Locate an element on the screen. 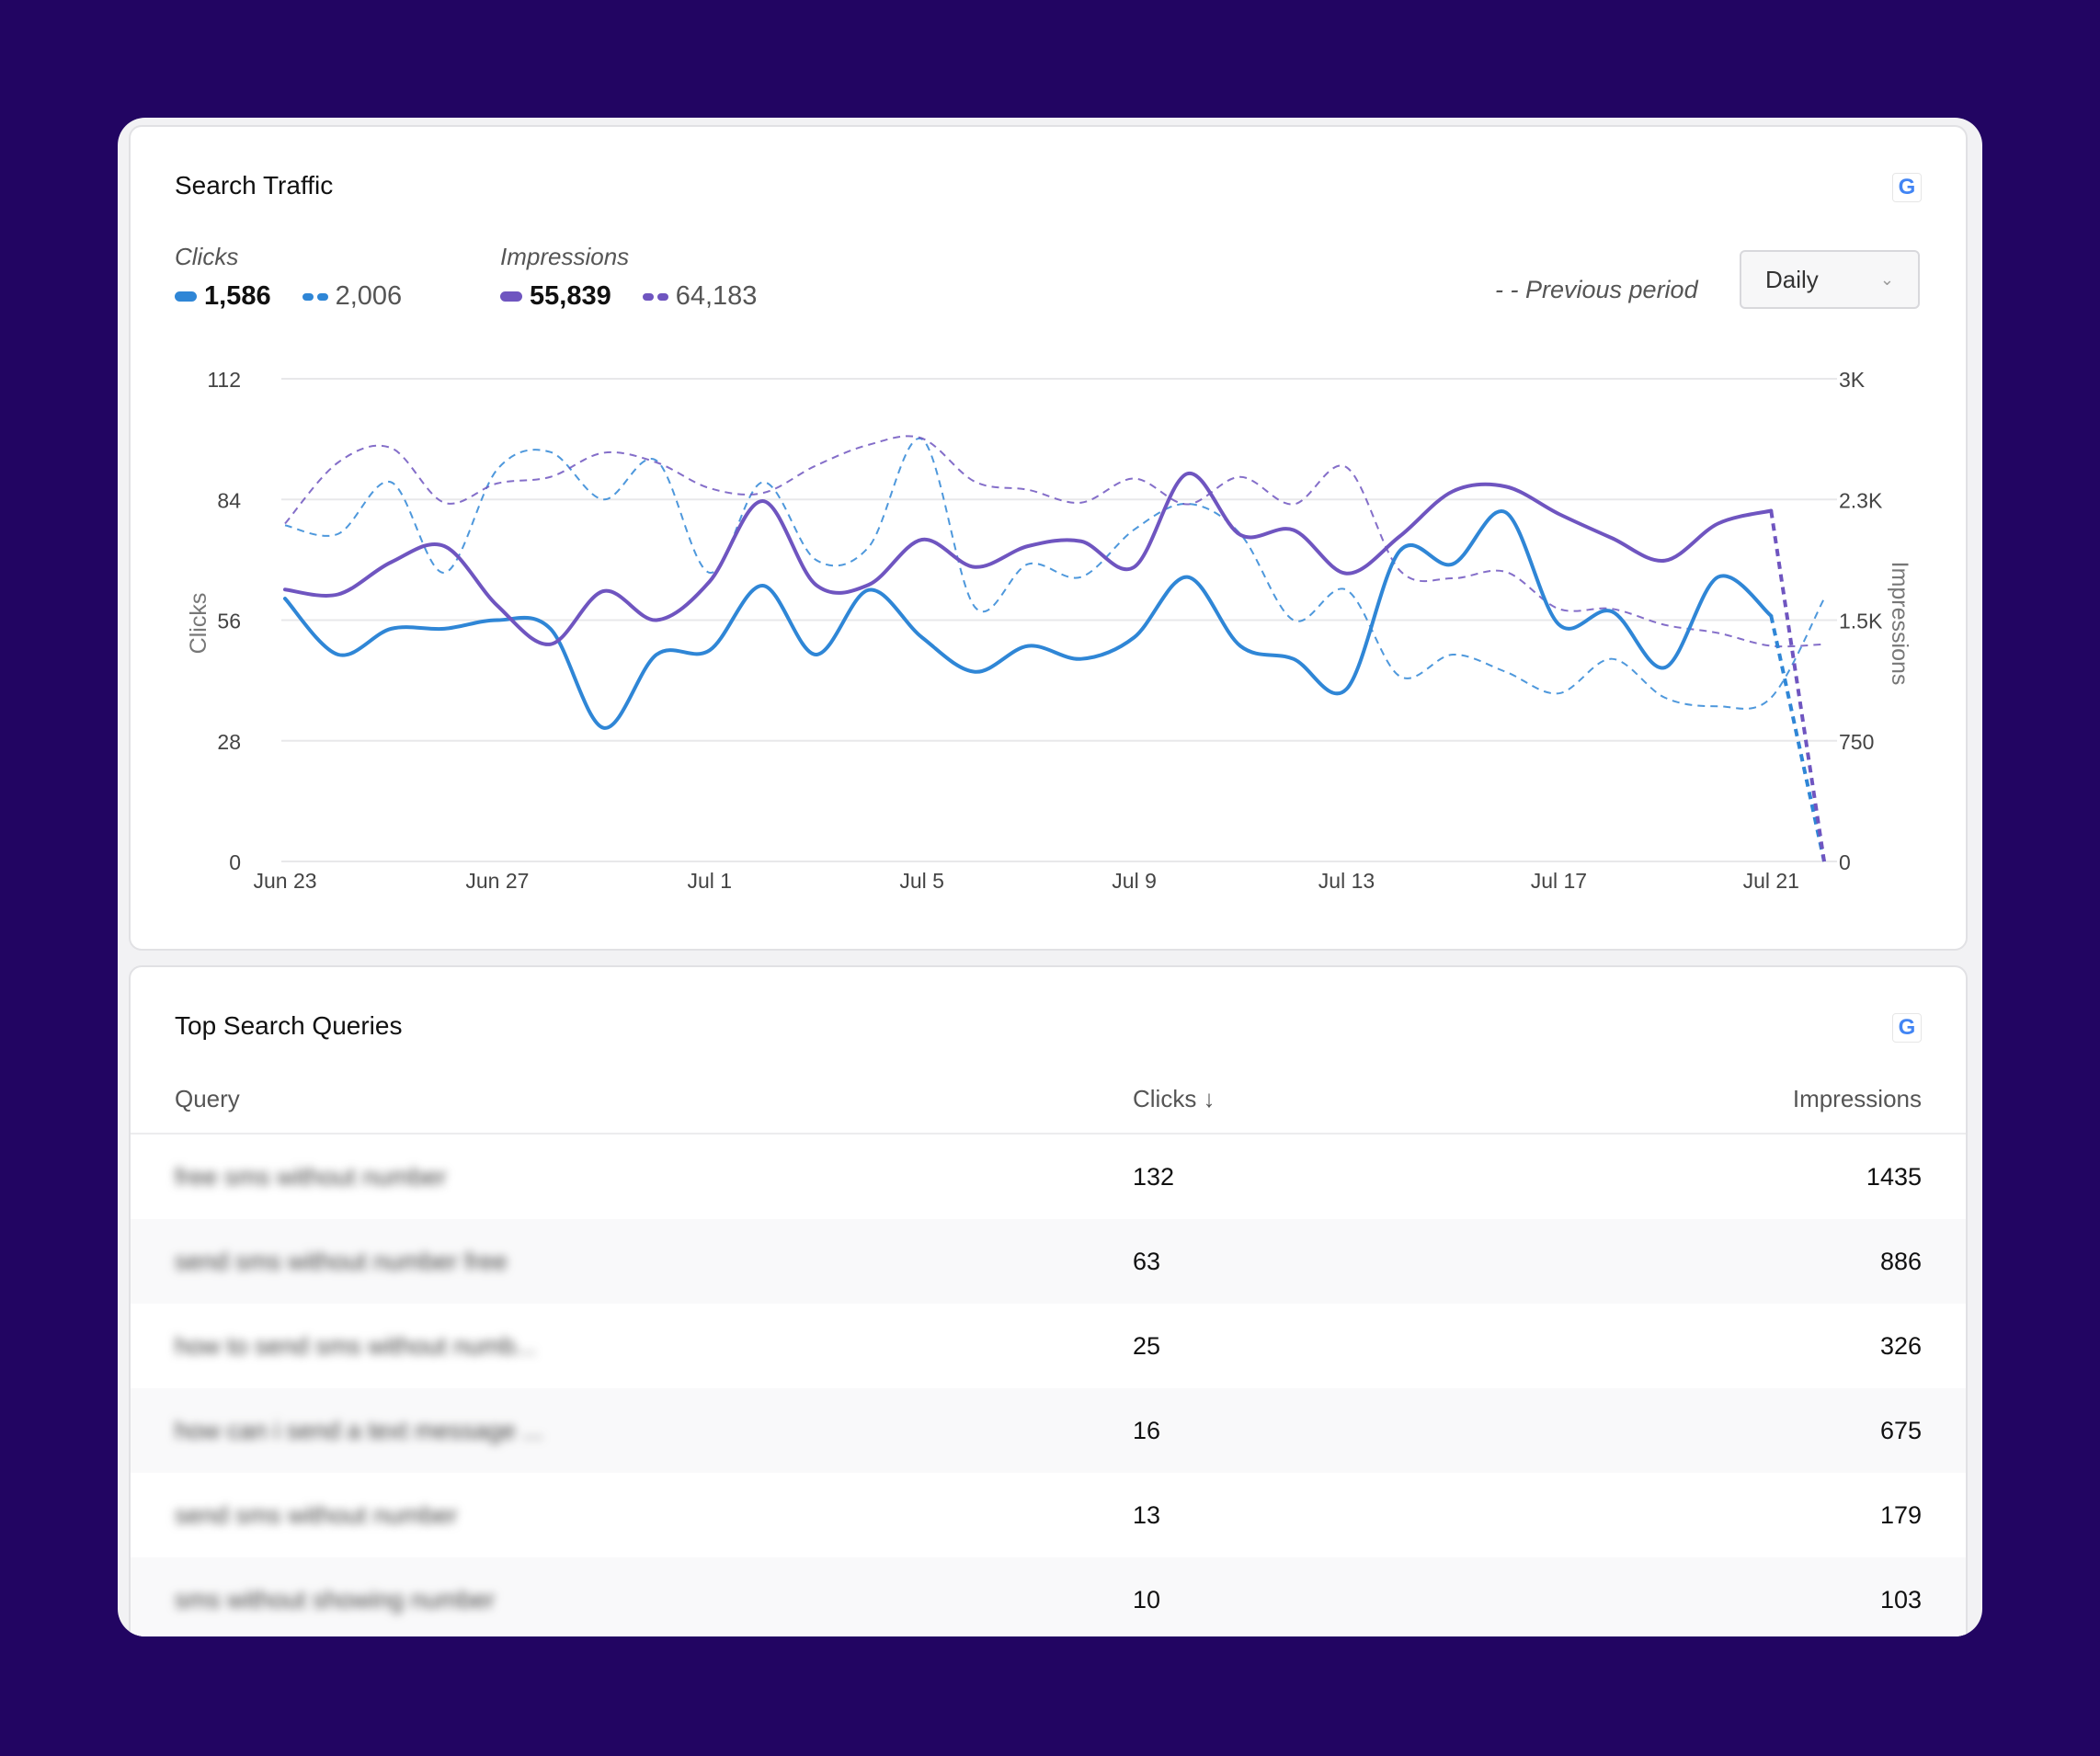 The height and width of the screenshot is (1756, 2100). y-axis-title-right: Impressions is located at coordinates (1900, 624).